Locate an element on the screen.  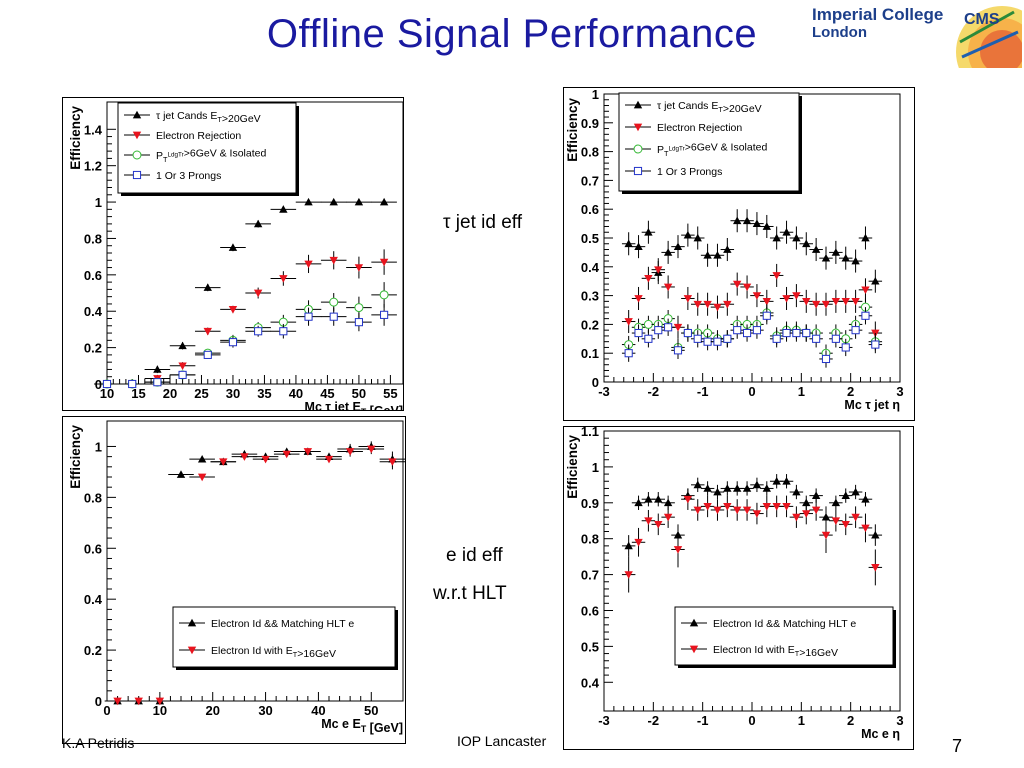
footer-author: K.A Petridis is located at coordinates (98, 743).